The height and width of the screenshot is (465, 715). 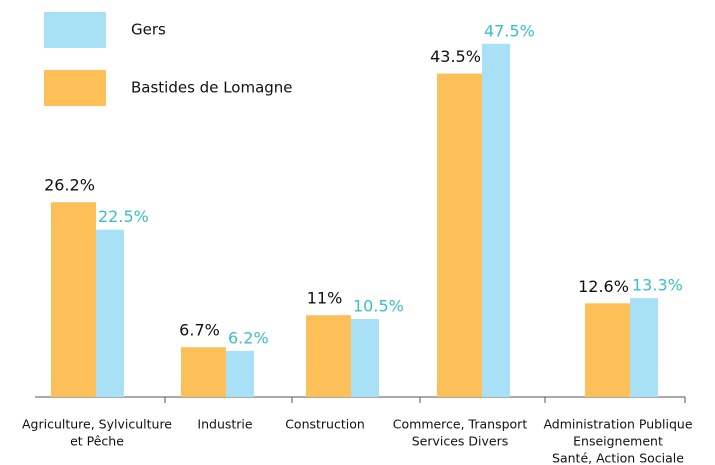 What do you see at coordinates (224, 424) in the screenshot?
I see `x-tick-label: Industrie` at bounding box center [224, 424].